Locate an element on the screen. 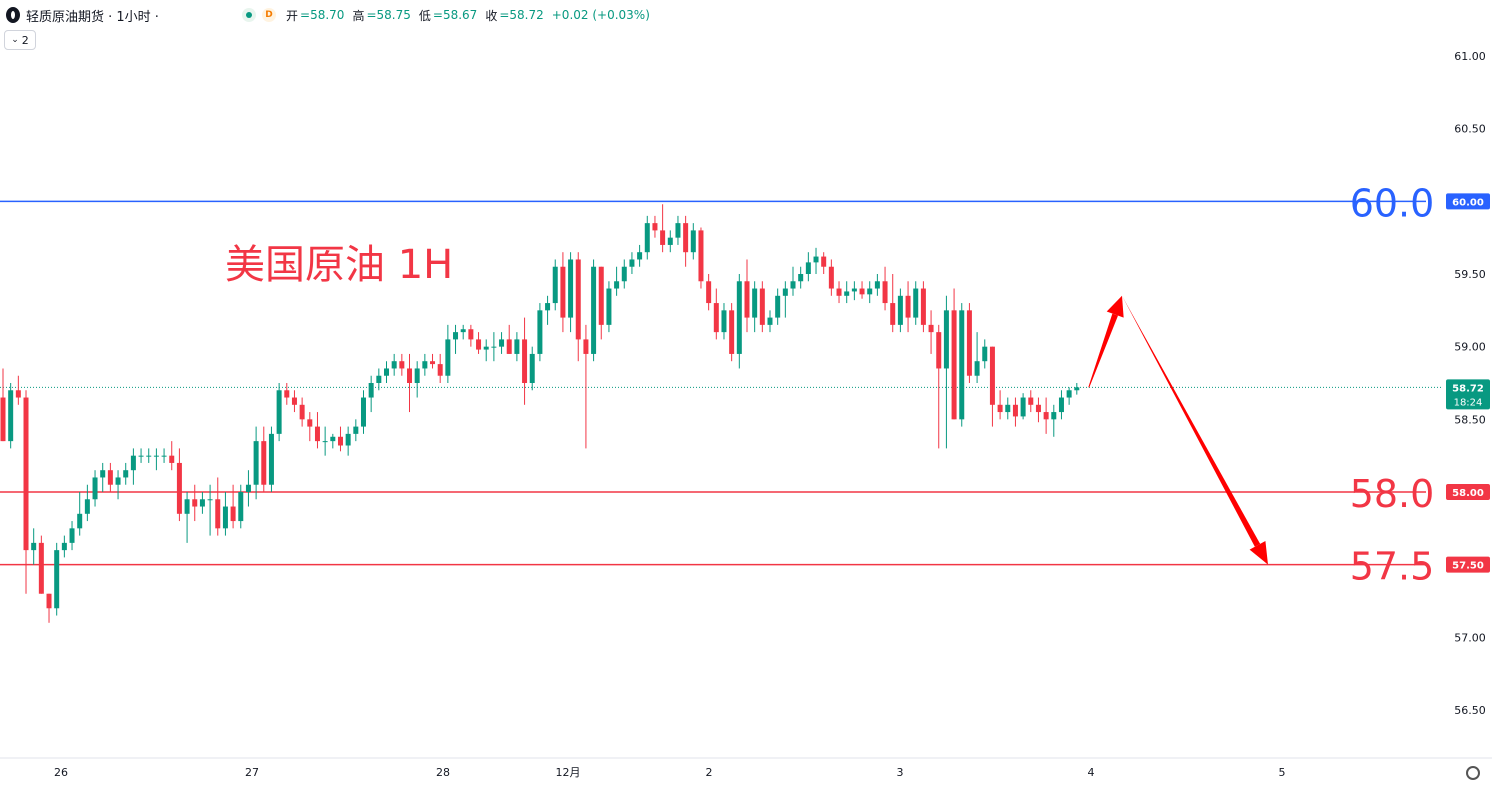  settings-gear-icon is located at coordinates (1473, 773).